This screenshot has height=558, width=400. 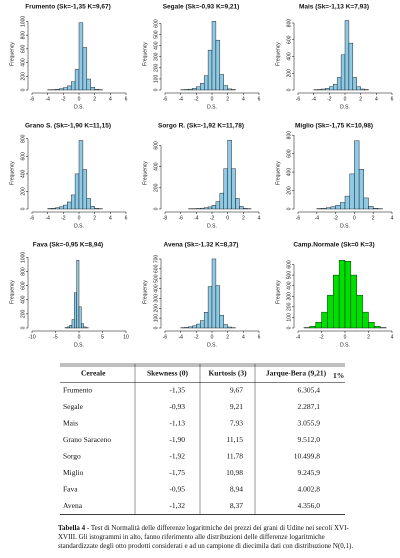 What do you see at coordinates (236, 389) in the screenshot?
I see `cell: 9,67` at bounding box center [236, 389].